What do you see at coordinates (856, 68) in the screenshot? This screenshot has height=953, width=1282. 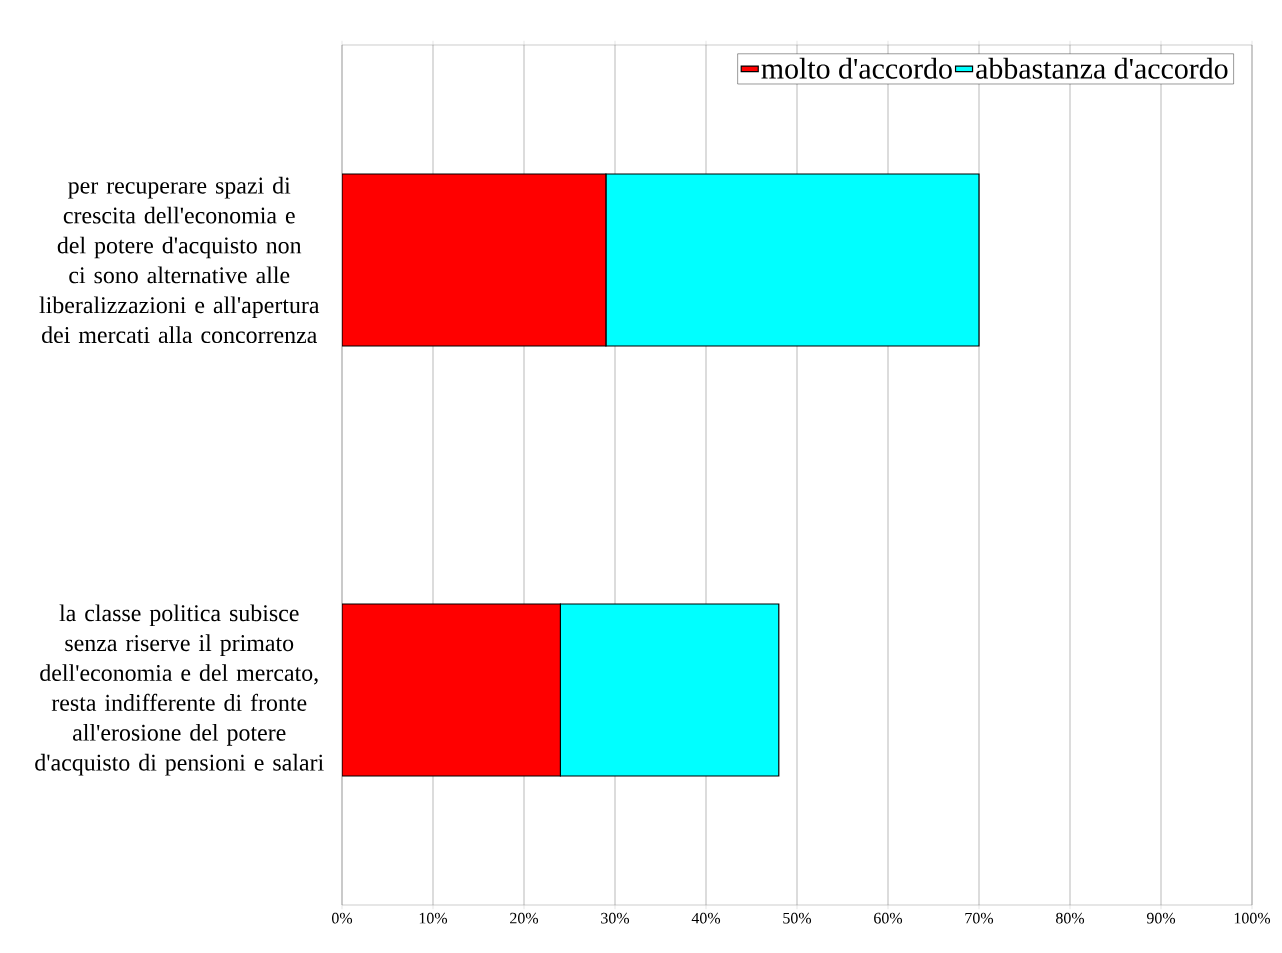 I see `legend-label: molto d'accordo` at bounding box center [856, 68].